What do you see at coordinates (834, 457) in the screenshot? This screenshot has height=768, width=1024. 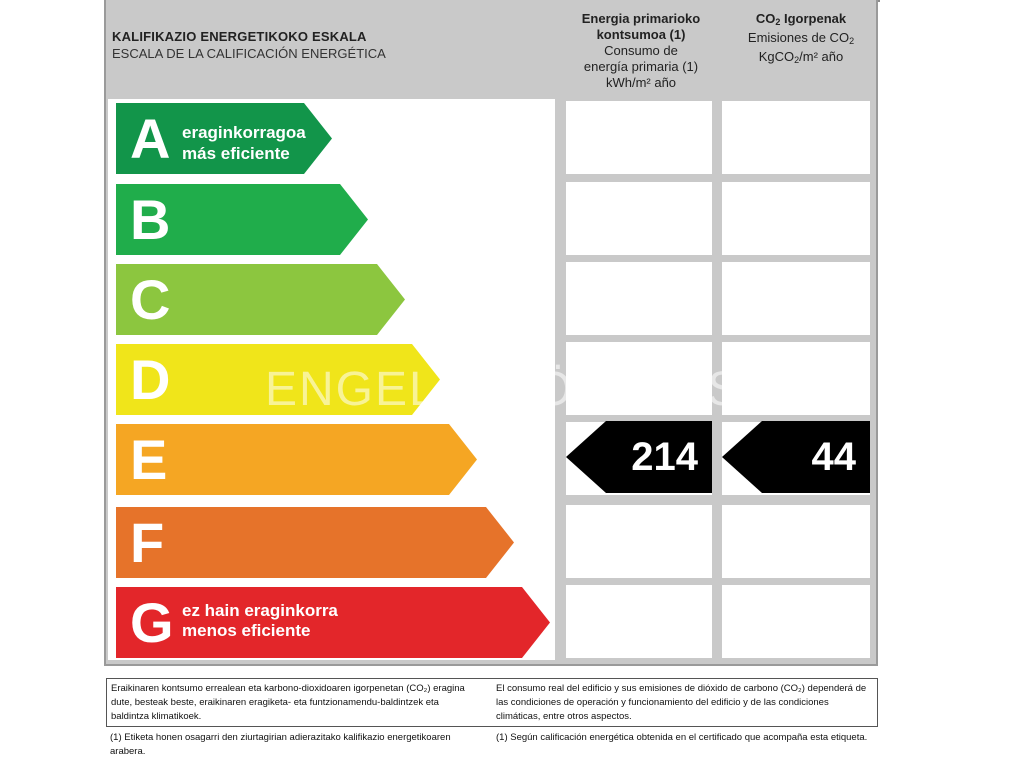 I see `co2-value: 44` at bounding box center [834, 457].